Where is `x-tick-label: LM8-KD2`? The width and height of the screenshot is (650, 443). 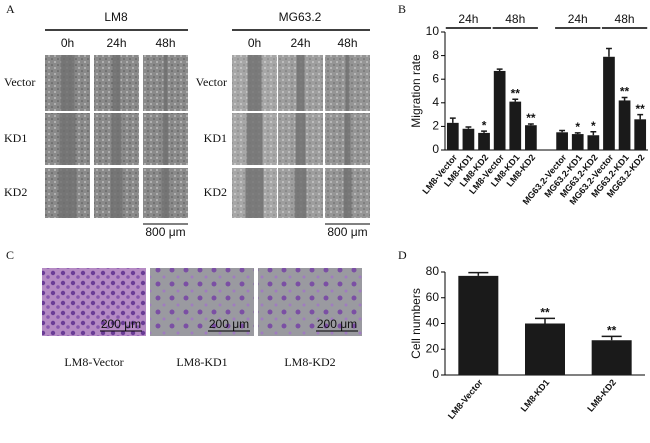
x-tick-label: LM8-KD2 is located at coordinates (601, 395).